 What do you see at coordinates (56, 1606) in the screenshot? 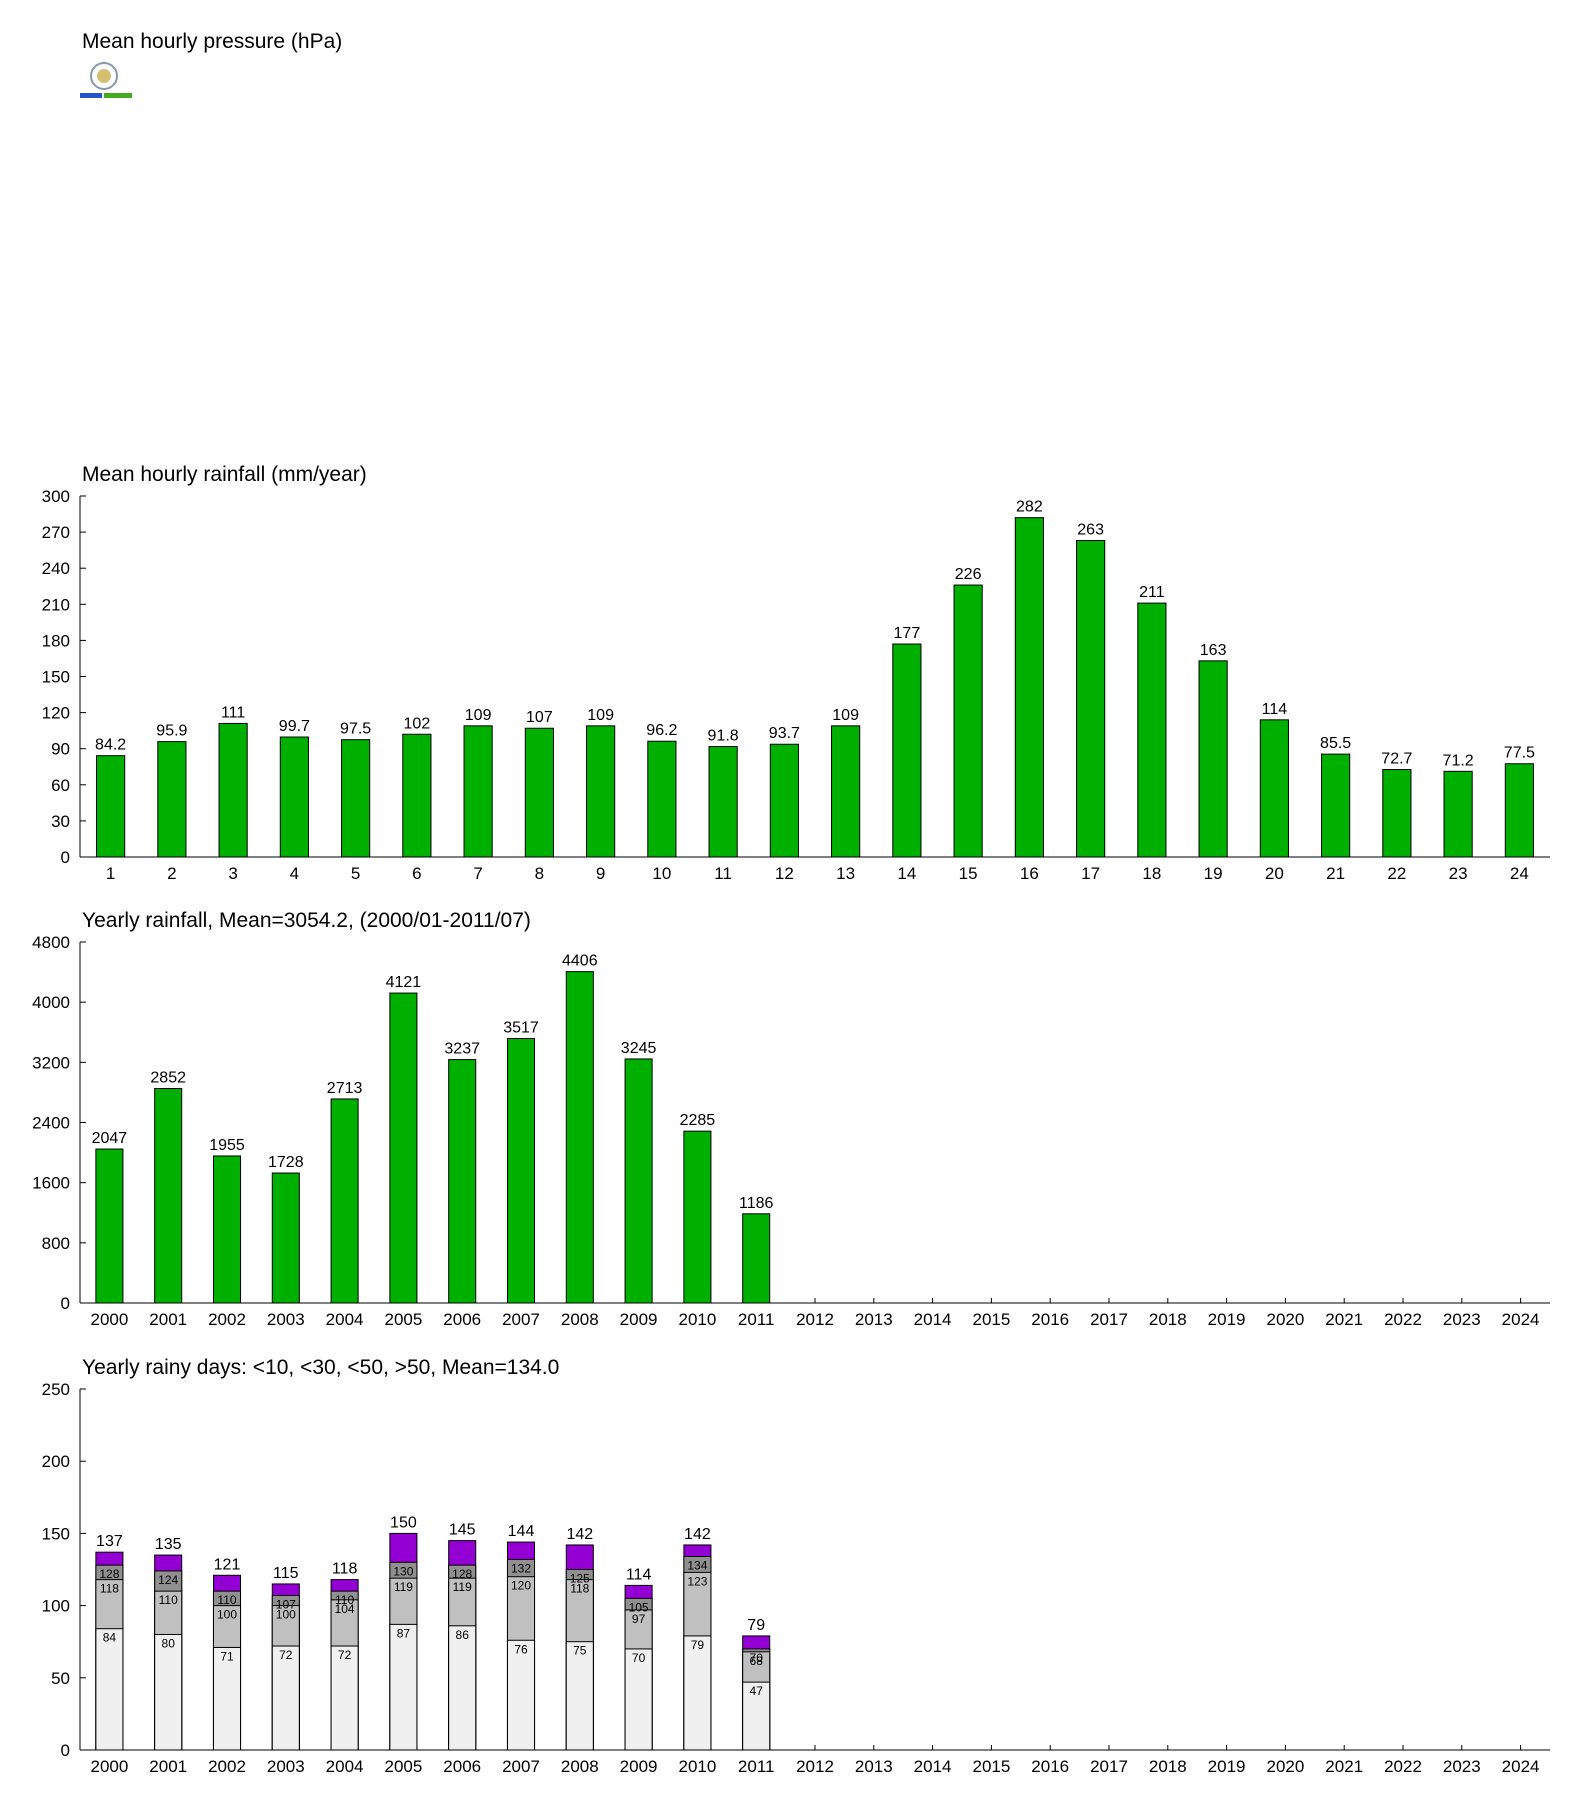
I see `y-tick-label: 100` at bounding box center [56, 1606].